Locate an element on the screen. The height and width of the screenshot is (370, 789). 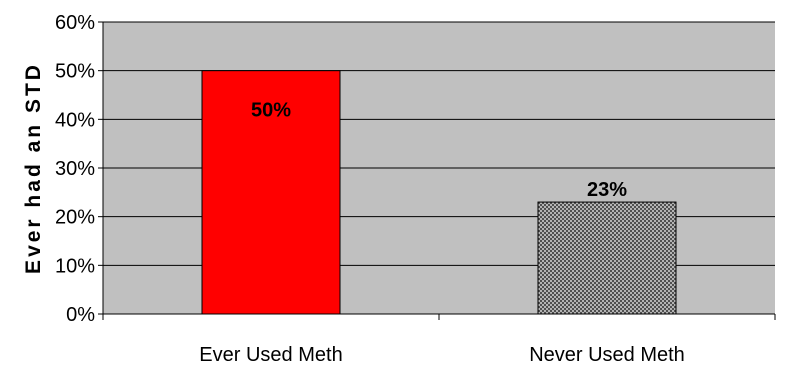
y-tick-label: 10% is located at coordinates (75, 266).